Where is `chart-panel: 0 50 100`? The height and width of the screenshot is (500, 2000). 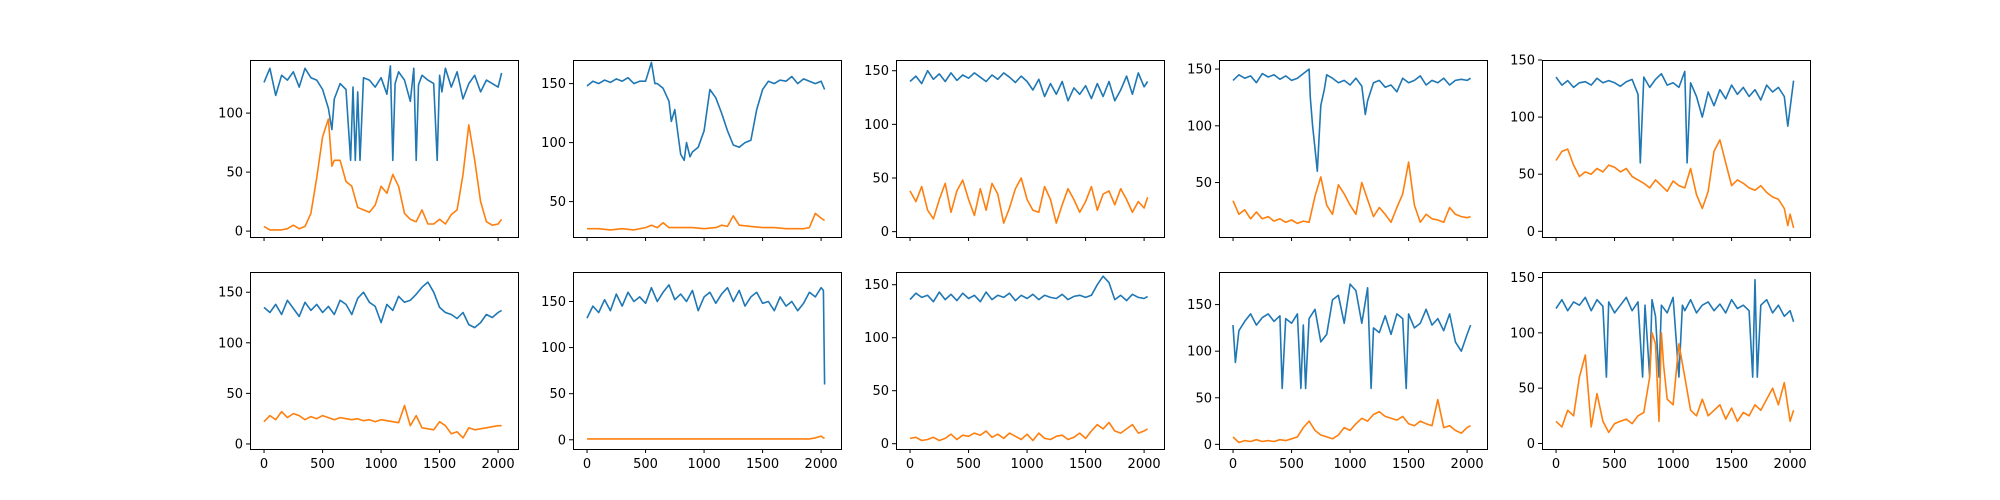
chart-panel: 0 50 100 is located at coordinates (368, 150).